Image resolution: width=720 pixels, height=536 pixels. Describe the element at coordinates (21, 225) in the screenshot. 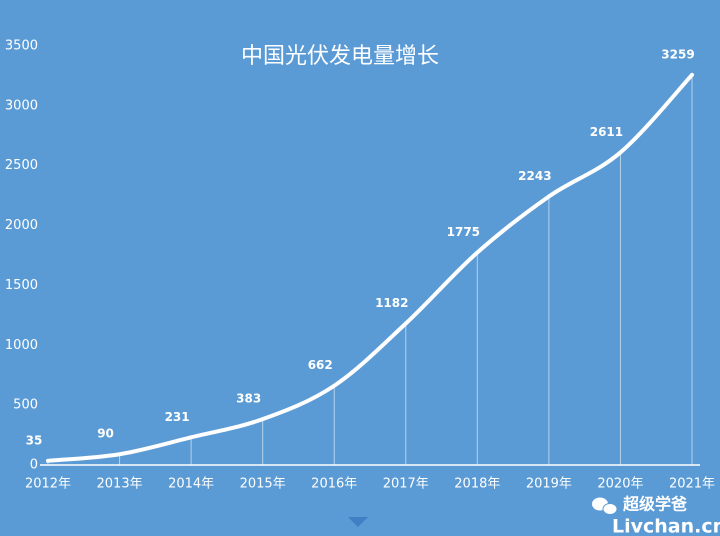

I see `y-tick-label: 2000` at that location.